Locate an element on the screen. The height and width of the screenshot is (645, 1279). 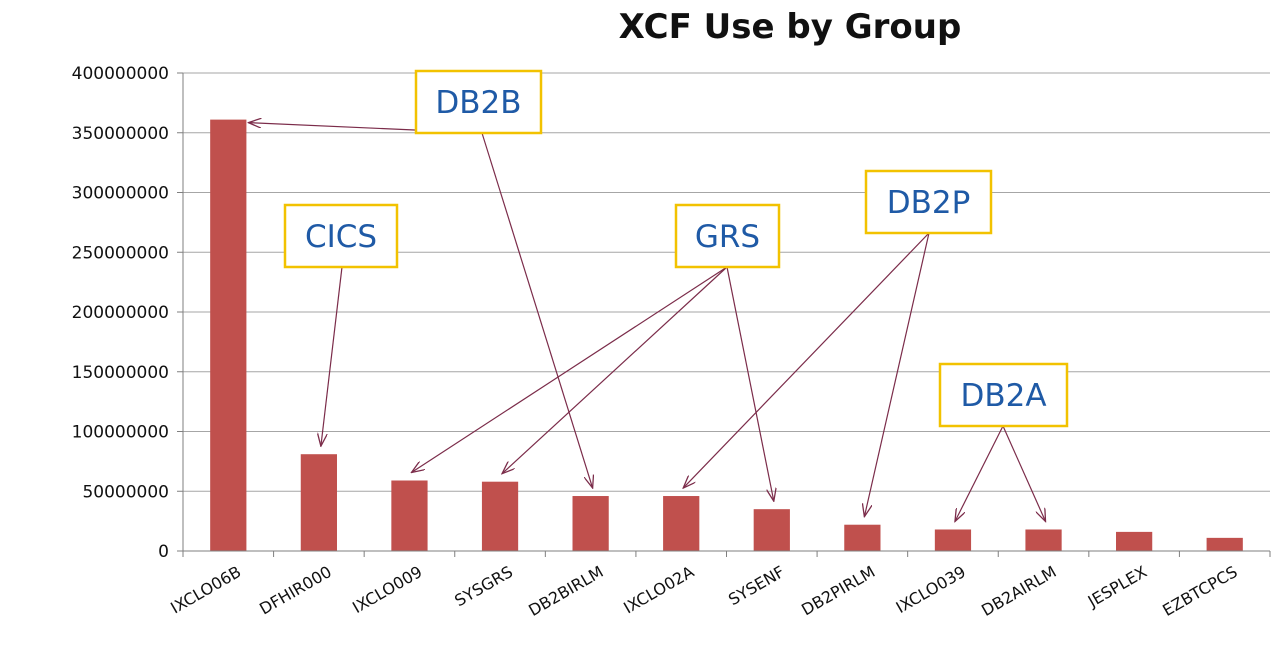
y-tick-label: 0 is located at coordinates (163, 552).